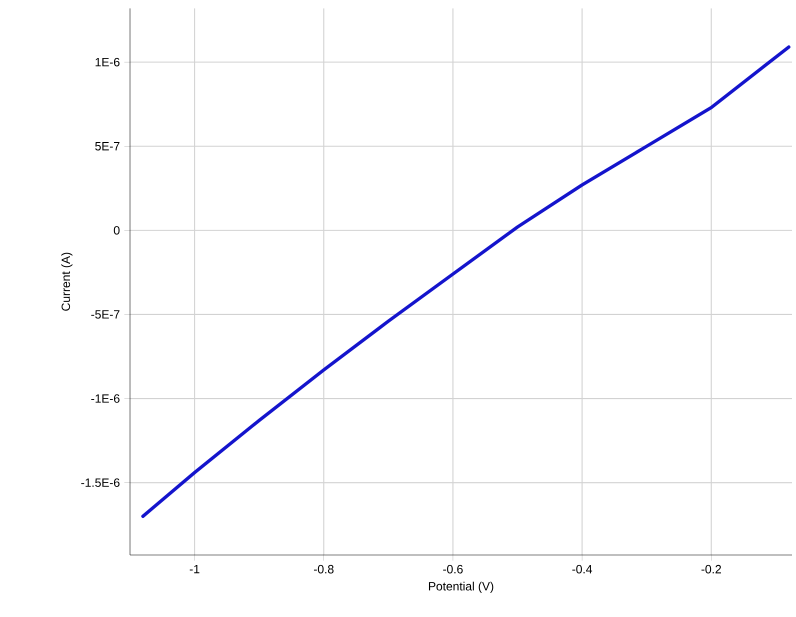  Describe the element at coordinates (105, 398) in the screenshot. I see `y-tick-label: -1E-6` at that location.